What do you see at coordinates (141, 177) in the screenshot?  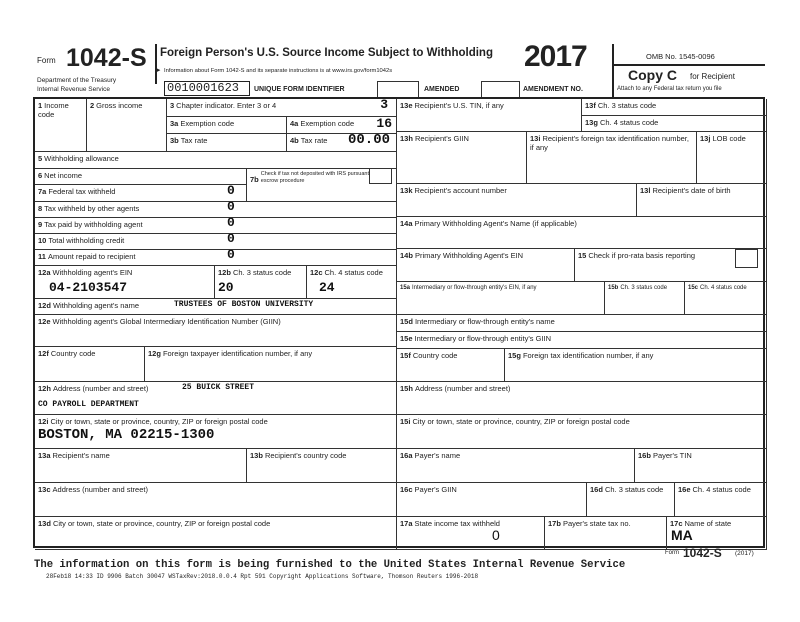 I see `box-6: 6 Net income` at bounding box center [141, 177].